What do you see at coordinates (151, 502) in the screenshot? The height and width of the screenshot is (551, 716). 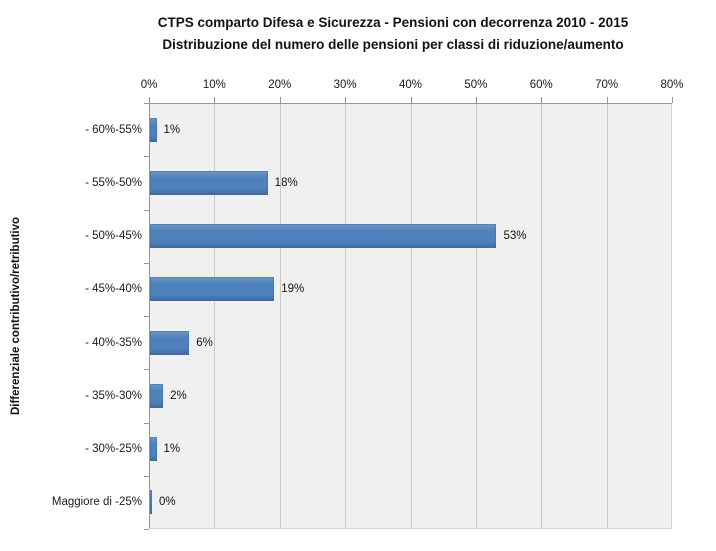 I see `bar-Maggiore-di--25%` at bounding box center [151, 502].